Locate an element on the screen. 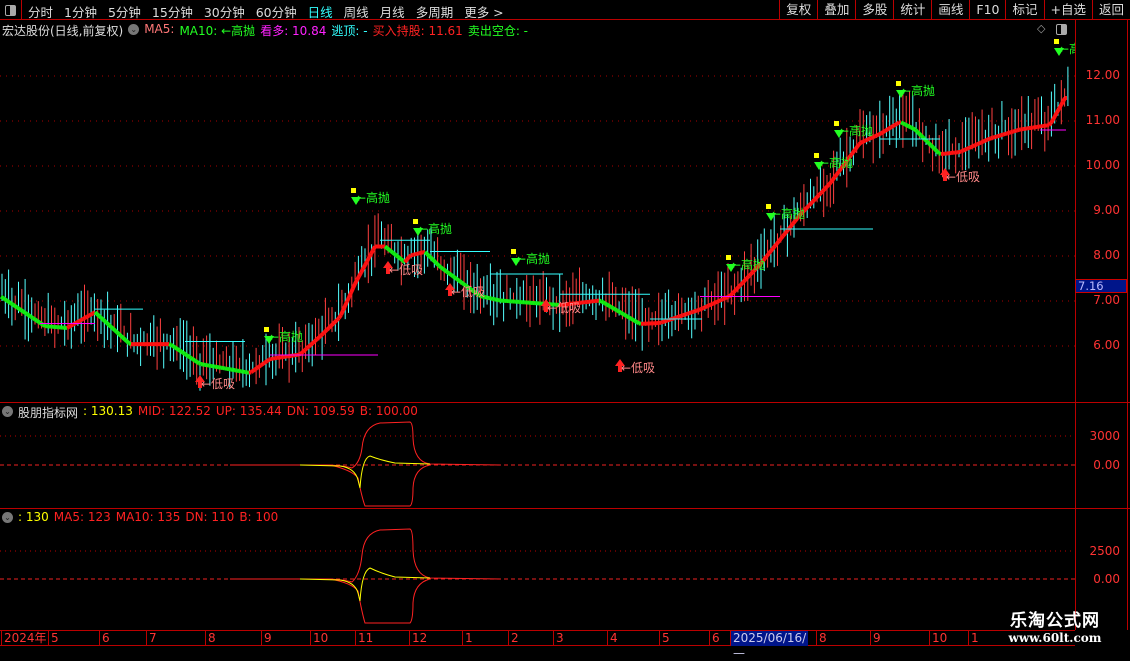 This screenshot has width=1130, height=661. panel-toggle-button is located at coordinates (11, 10).